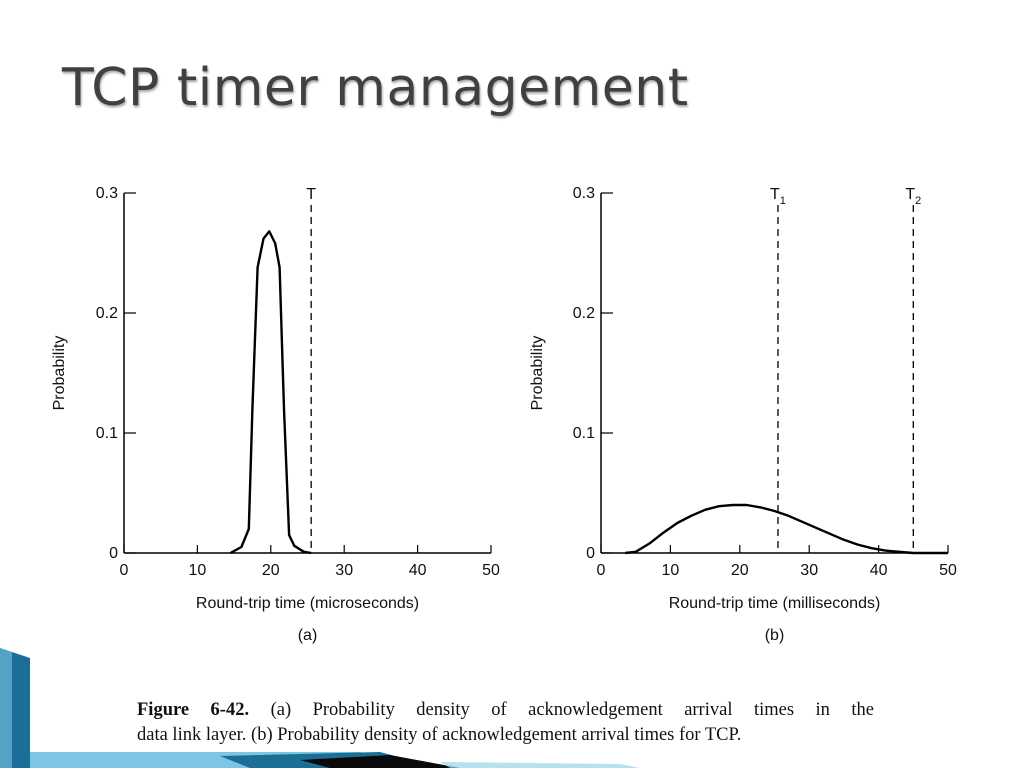 The image size is (1024, 768). Describe the element at coordinates (307, 603) in the screenshot. I see `x-axis-title: Round-trip time (microseconds)` at that location.